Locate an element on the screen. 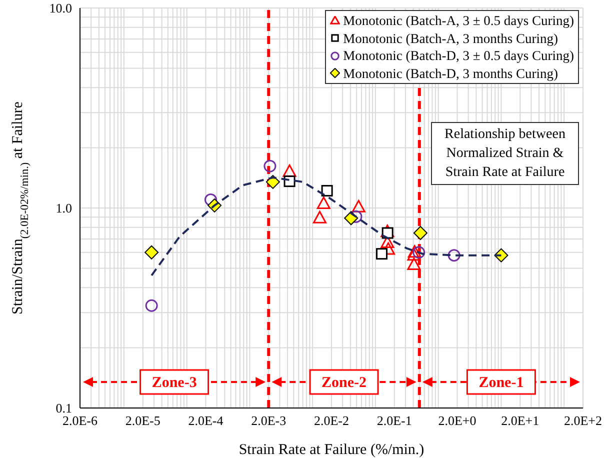  legend-label: Monotonic (Batch-D, 3 ± 0.5 days Curing) is located at coordinates (458, 55).